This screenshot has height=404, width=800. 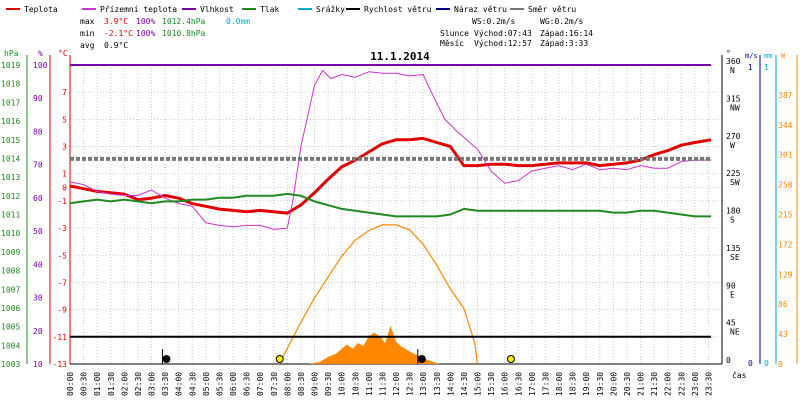 I want to click on tick-x-37: 18:30, so click(x=573, y=384).